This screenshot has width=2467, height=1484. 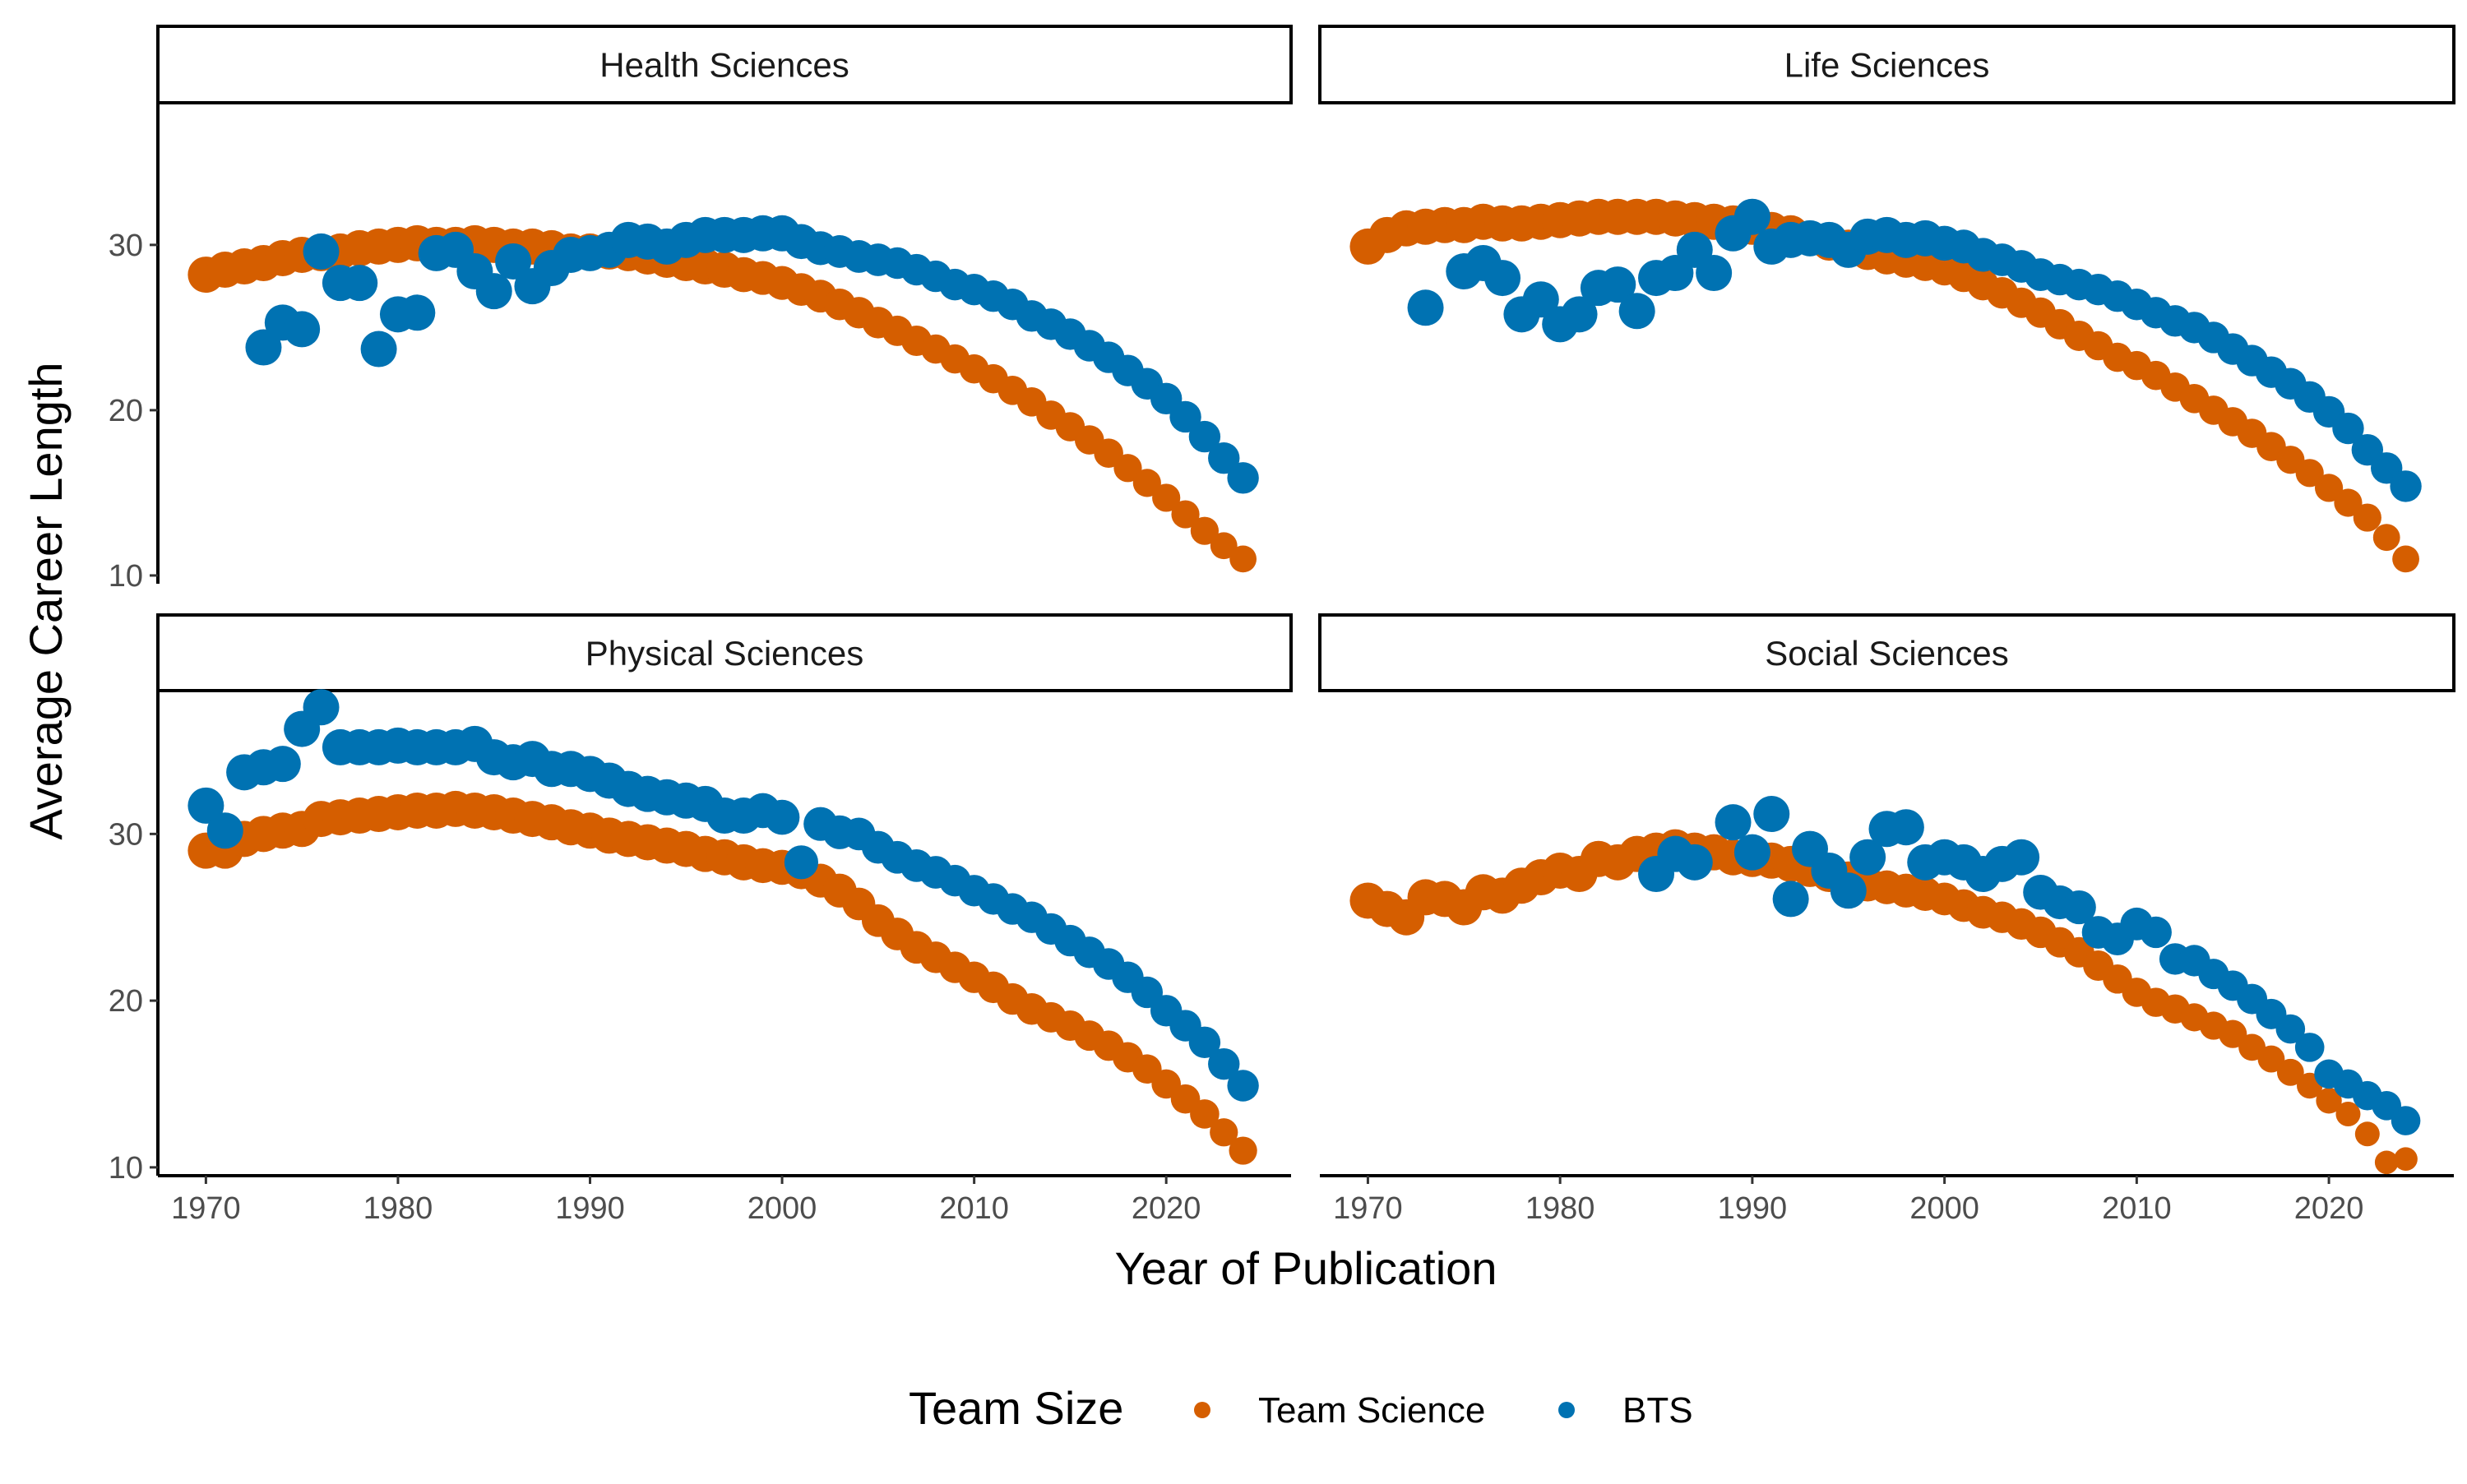 I want to click on y-tick-label: 30, so click(x=126, y=835).